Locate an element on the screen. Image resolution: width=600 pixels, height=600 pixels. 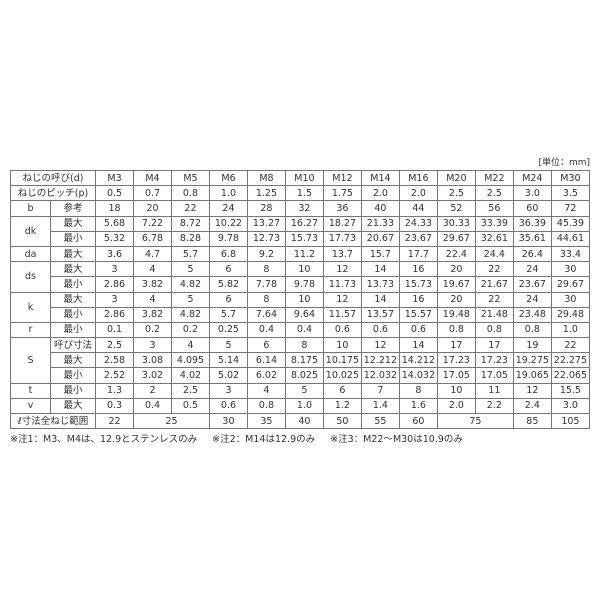
value-cell: 6.14 is located at coordinates (266, 360).